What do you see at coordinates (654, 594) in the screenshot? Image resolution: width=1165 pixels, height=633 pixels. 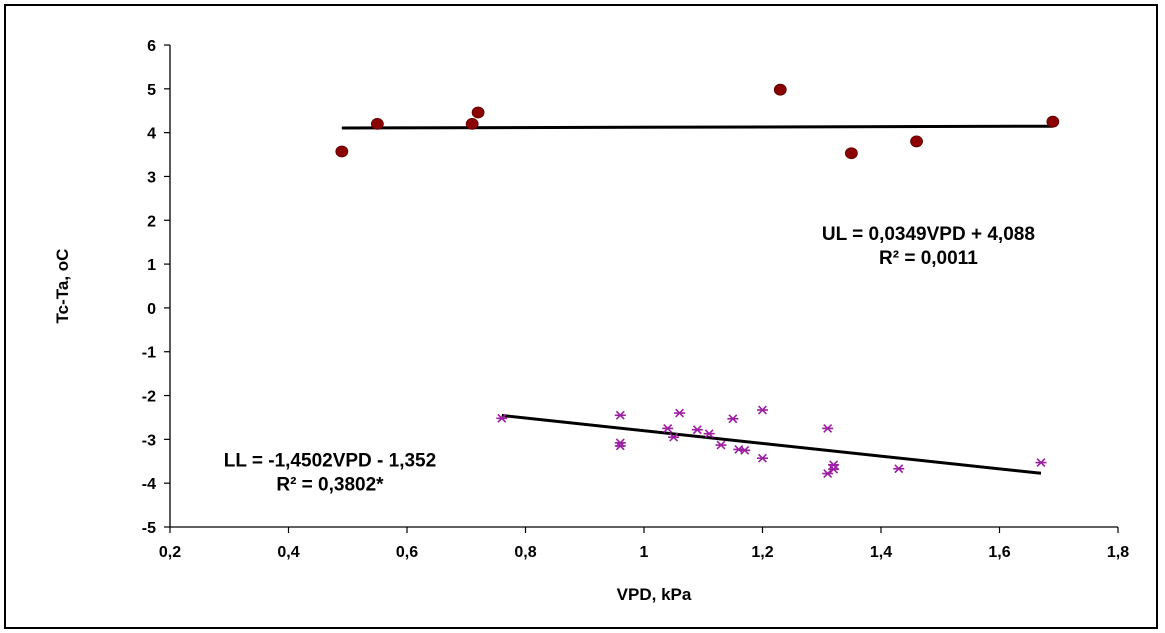 I see `x-axis-title: VPD, kPa` at bounding box center [654, 594].